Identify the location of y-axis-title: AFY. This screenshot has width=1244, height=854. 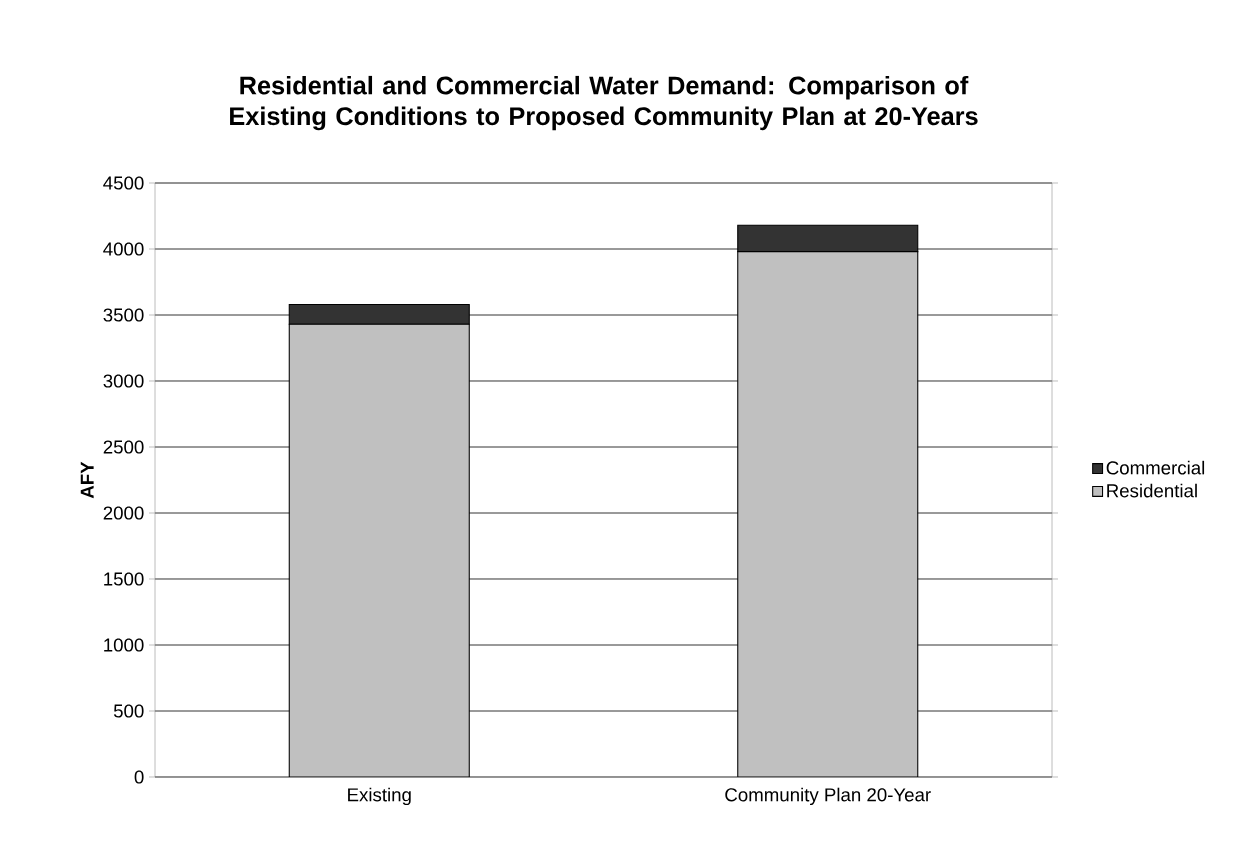
(87, 480).